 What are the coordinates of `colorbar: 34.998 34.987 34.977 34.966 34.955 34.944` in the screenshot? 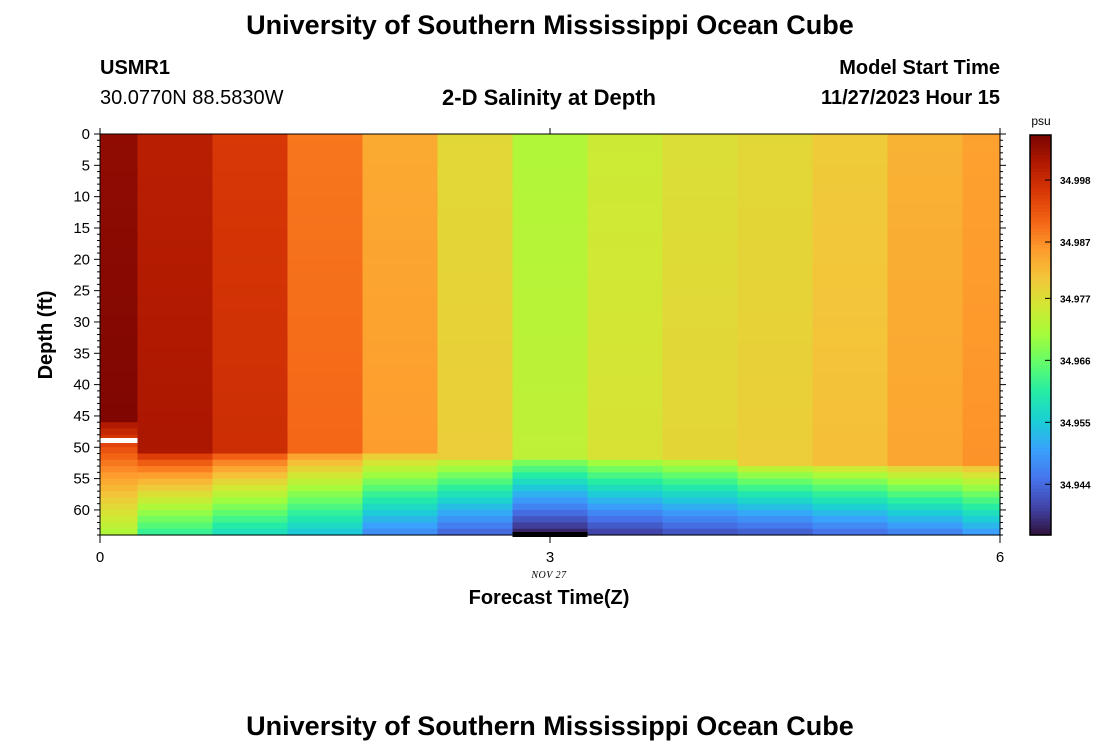 It's located at (1060, 335).